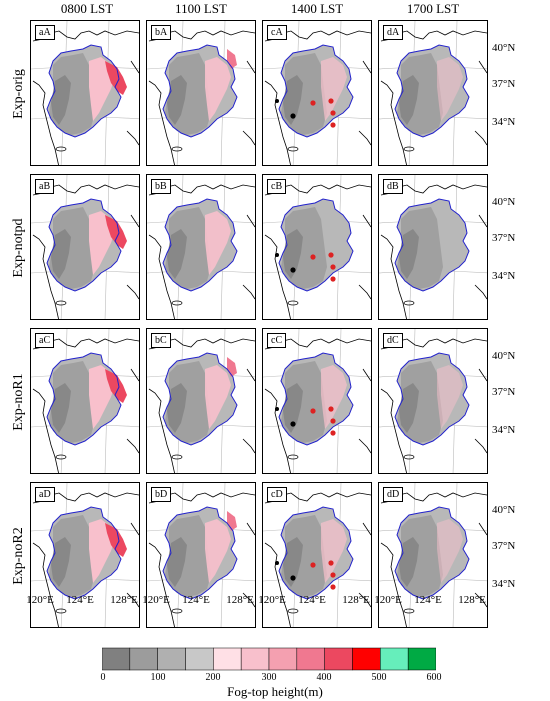  I want to click on map-panel: cA, so click(317, 93).